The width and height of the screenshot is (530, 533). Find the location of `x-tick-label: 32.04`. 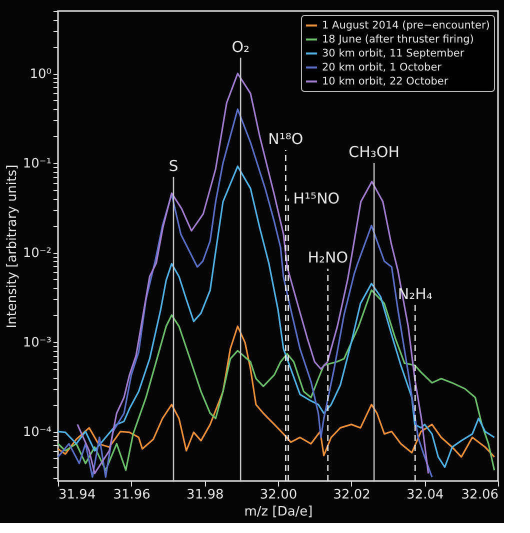

x-tick-label: 32.04 is located at coordinates (425, 495).